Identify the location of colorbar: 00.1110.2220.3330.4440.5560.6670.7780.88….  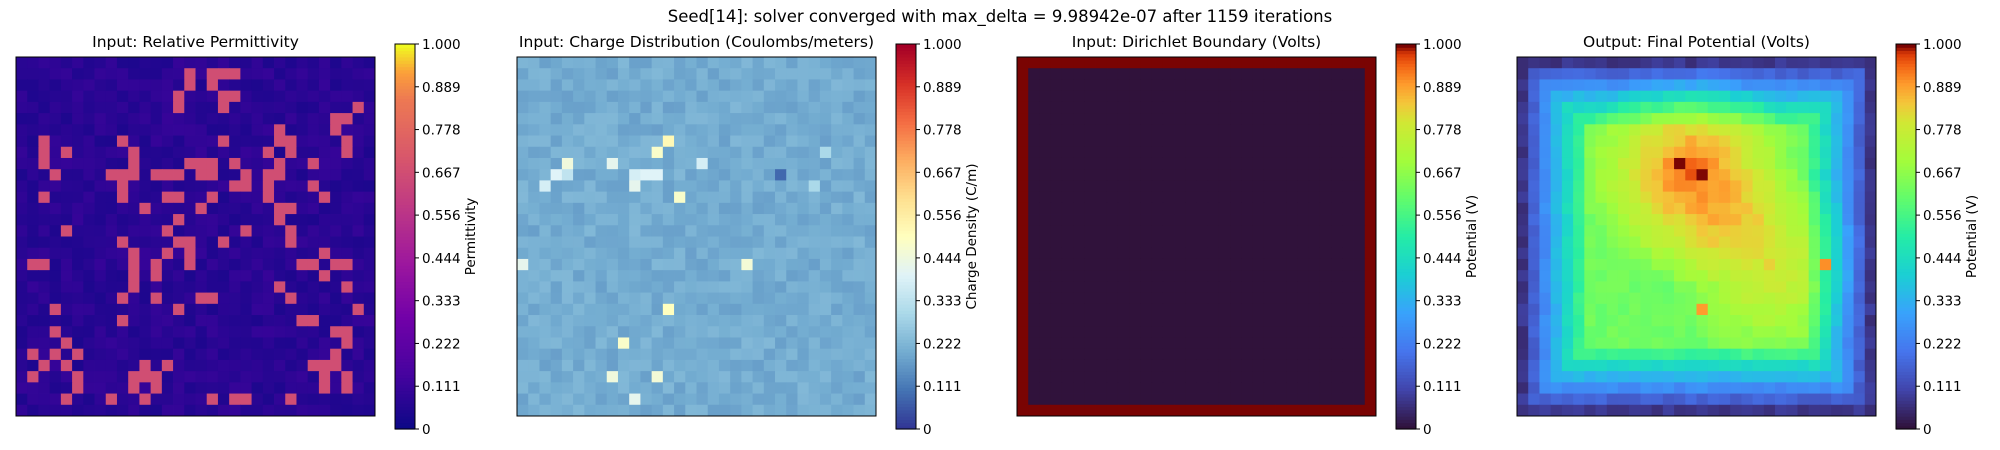
(1437, 237).